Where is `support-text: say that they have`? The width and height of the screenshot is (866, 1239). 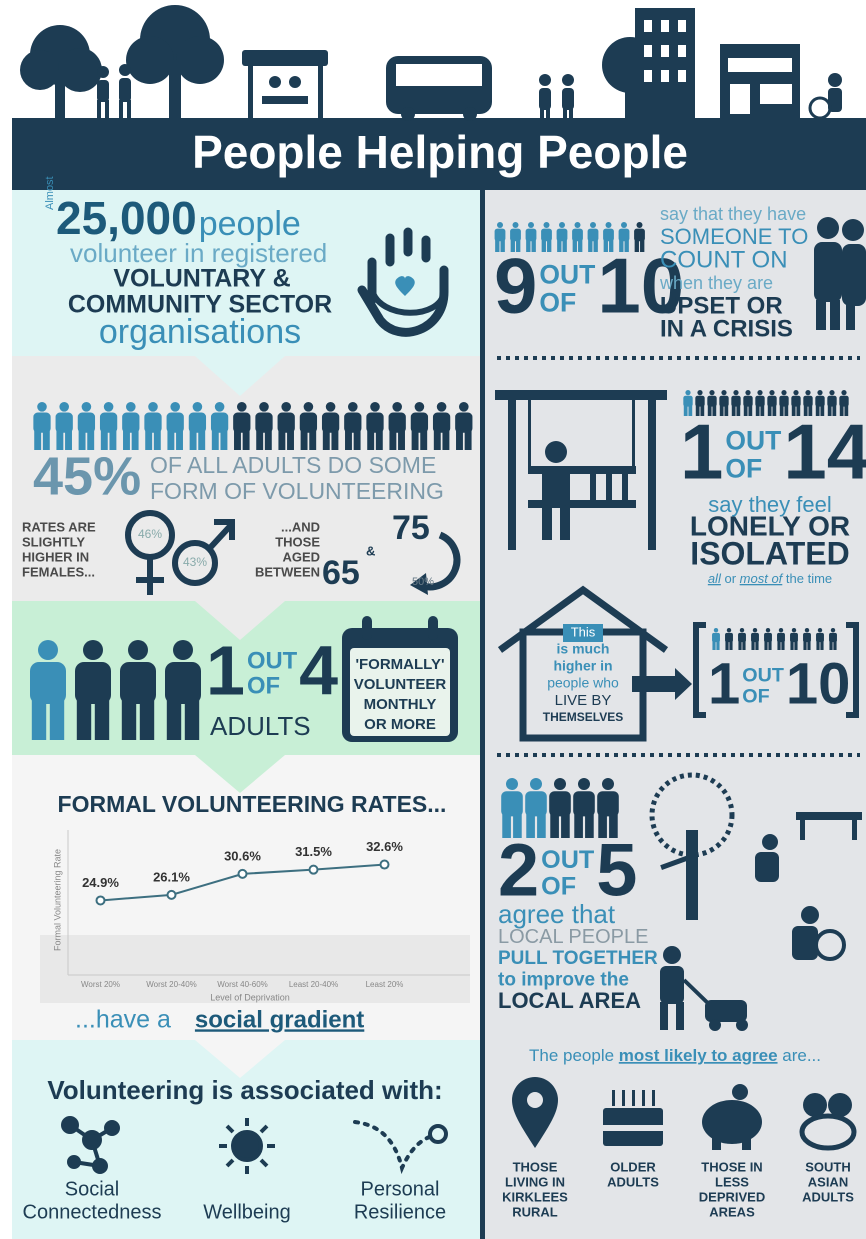
support-text: say that they have is located at coordinates (733, 214).